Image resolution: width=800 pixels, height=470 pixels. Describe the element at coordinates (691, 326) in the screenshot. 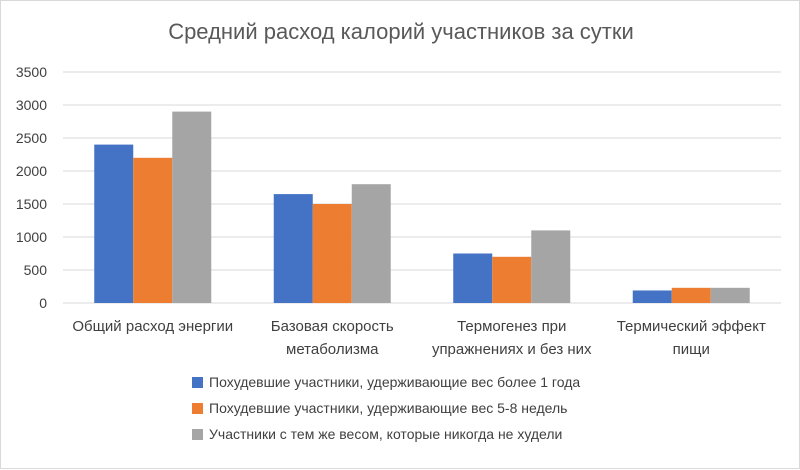

I see `x-category-label: Термический эффект` at that location.